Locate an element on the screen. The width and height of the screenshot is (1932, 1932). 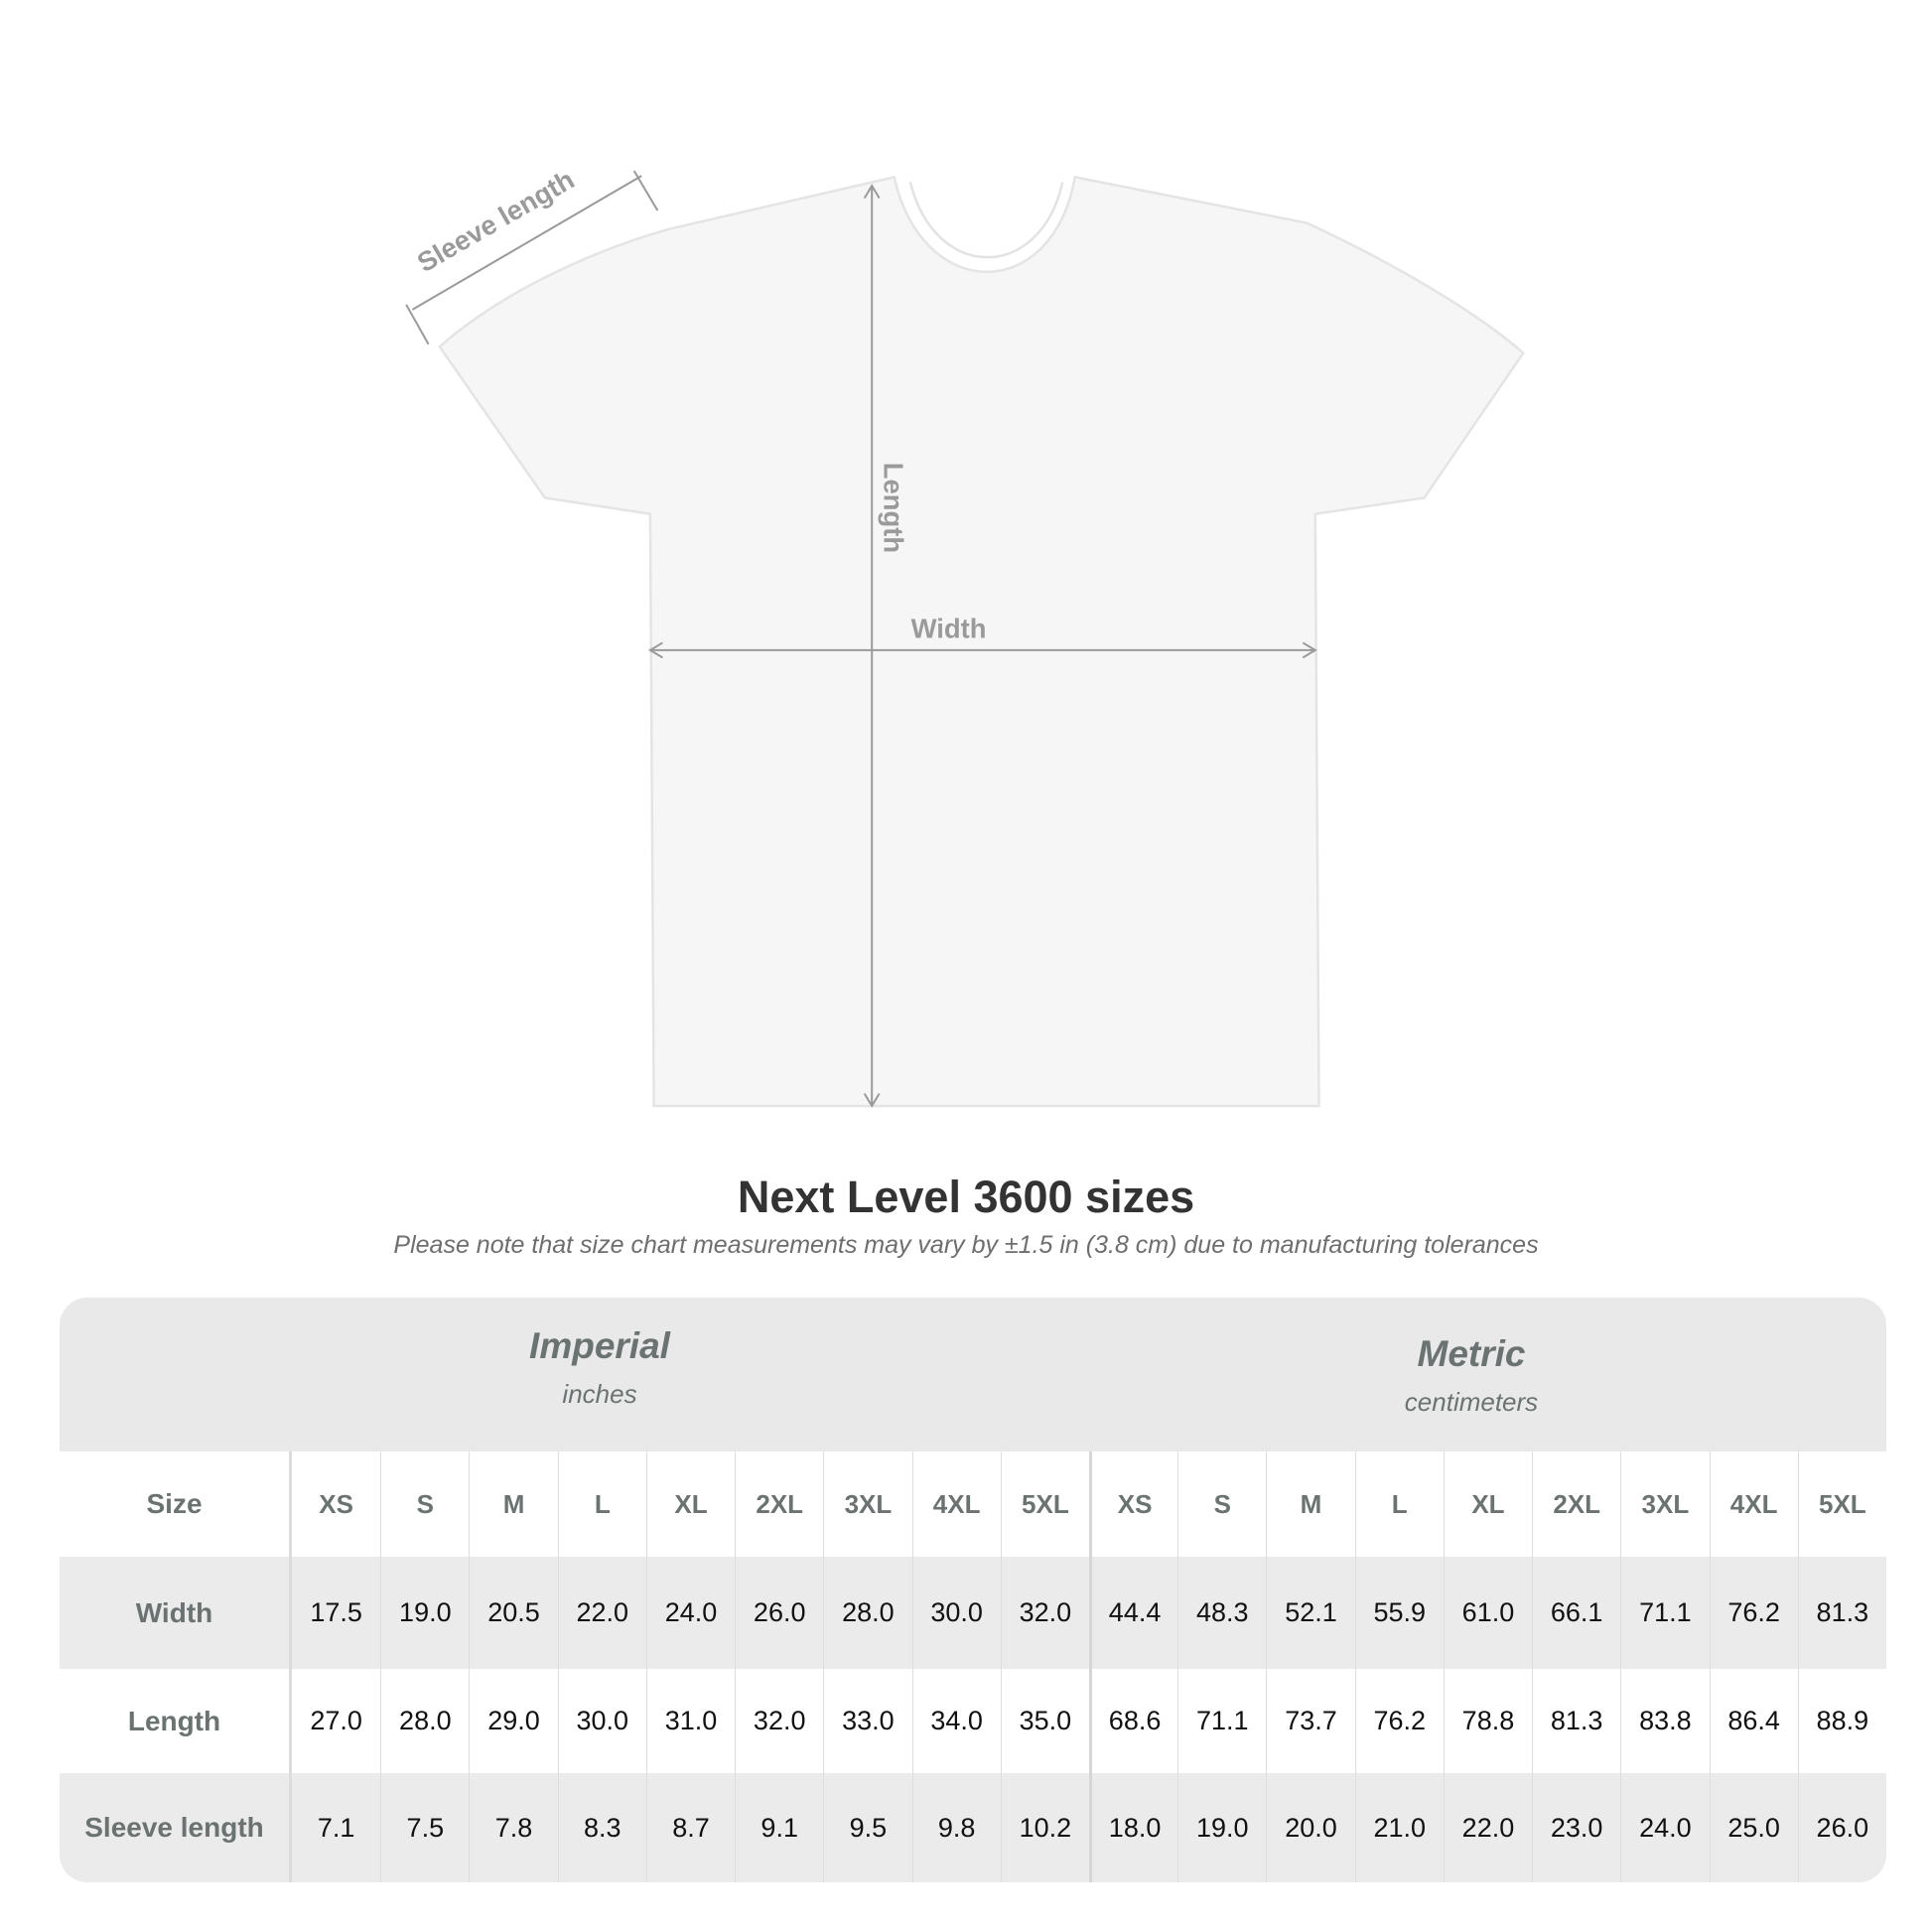
value-cell: 83.8 is located at coordinates (1664, 1721).